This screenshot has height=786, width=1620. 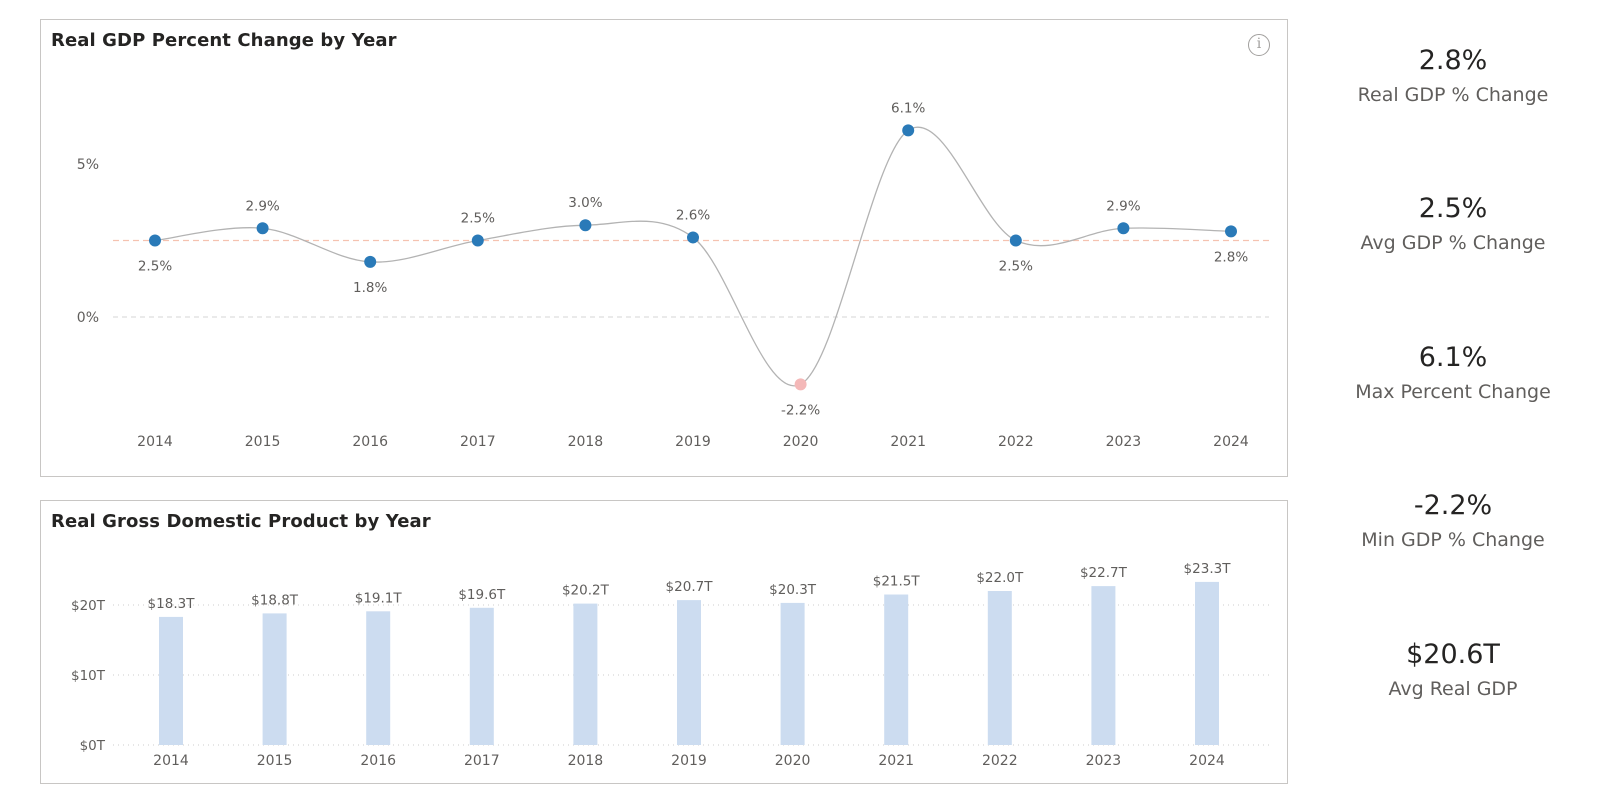 What do you see at coordinates (800, 410) in the screenshot?
I see `data-label: -2.2%` at bounding box center [800, 410].